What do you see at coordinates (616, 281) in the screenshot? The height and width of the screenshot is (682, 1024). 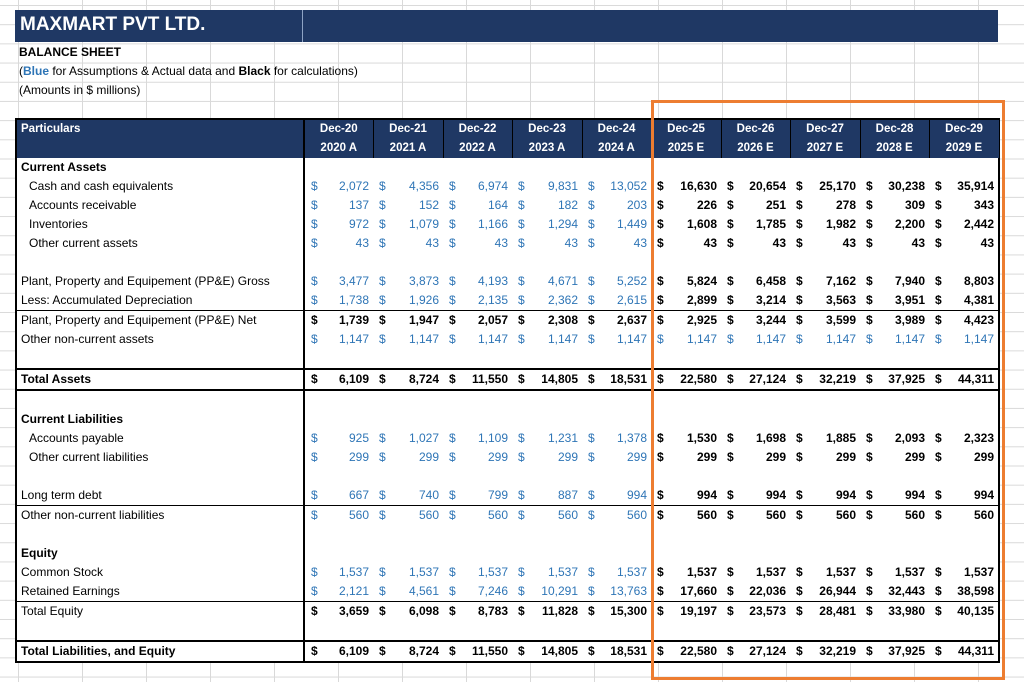 I see `value-cell: $5,252` at bounding box center [616, 281].